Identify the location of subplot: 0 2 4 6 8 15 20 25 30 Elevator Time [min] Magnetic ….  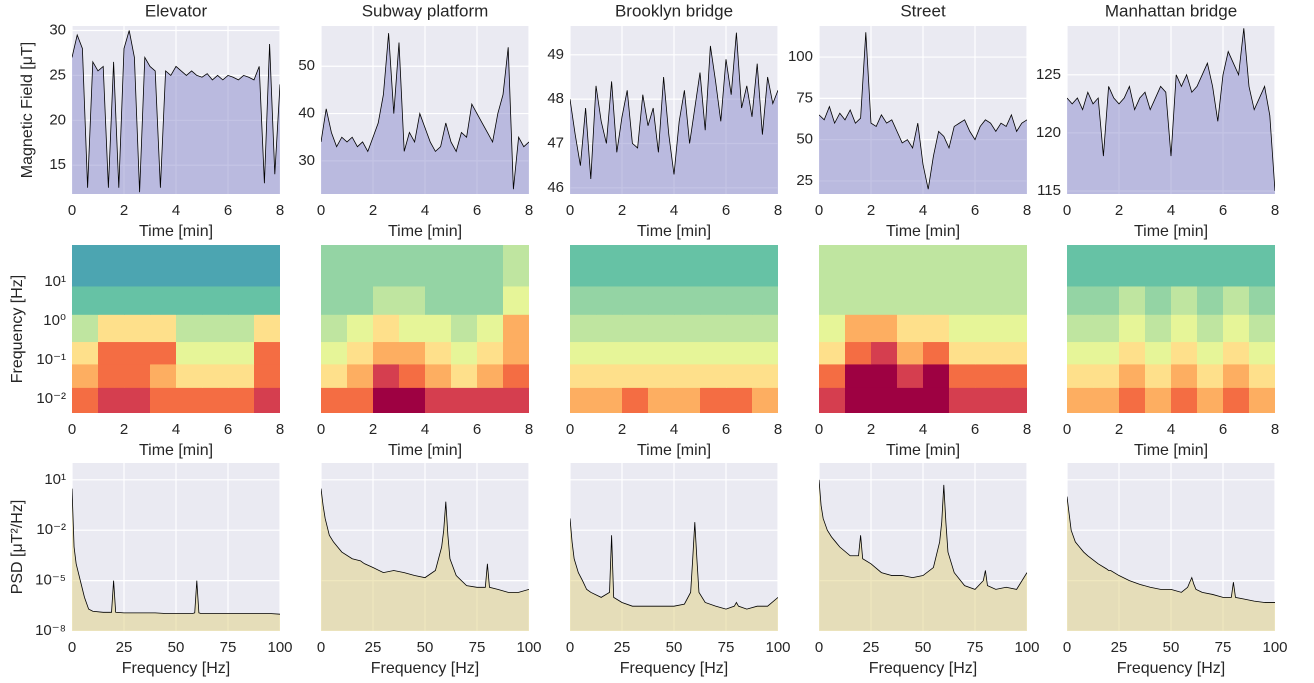
(151, 120).